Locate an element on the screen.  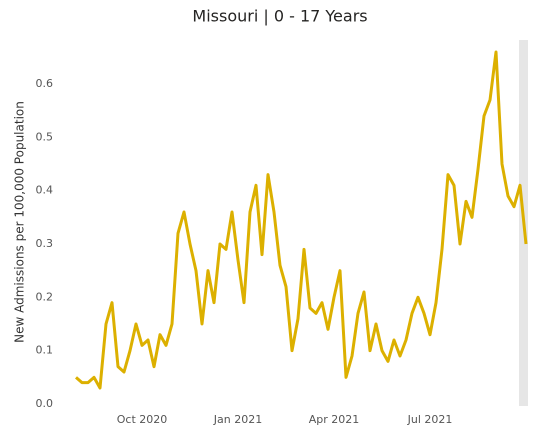
x-tick-label: Jan 2021 is located at coordinates (237, 419).